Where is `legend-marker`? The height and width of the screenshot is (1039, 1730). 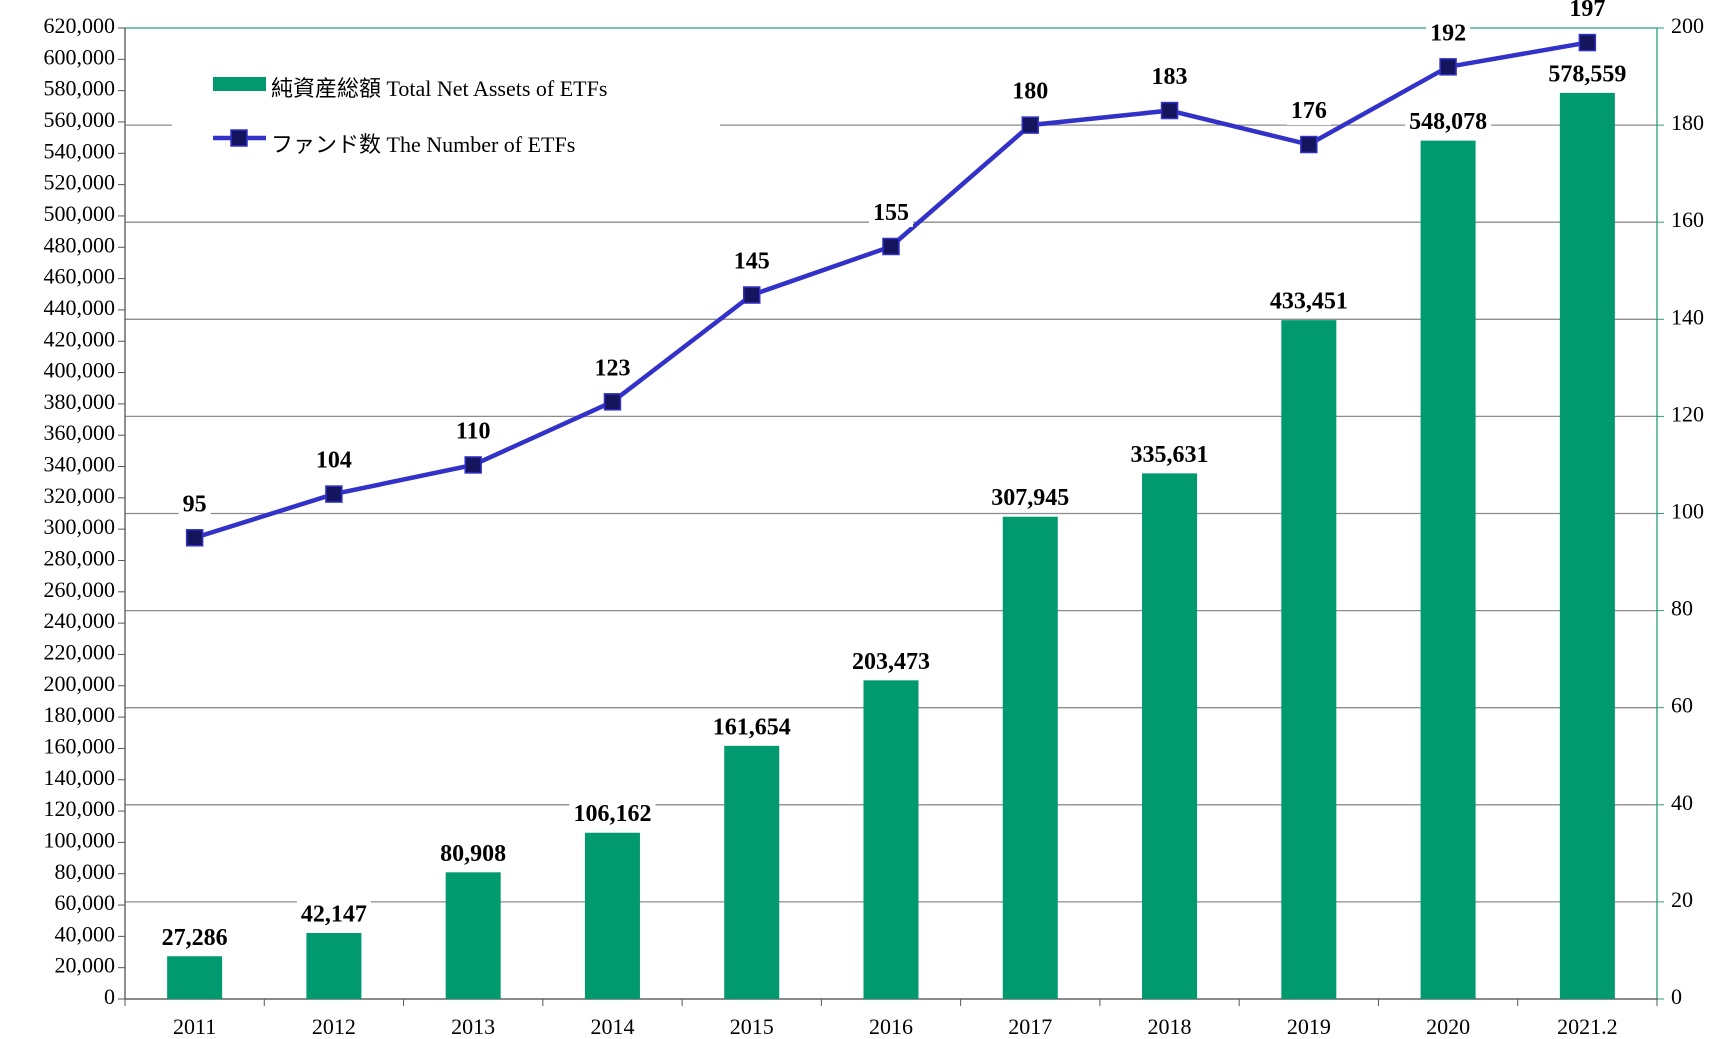
legend-marker is located at coordinates (239, 138).